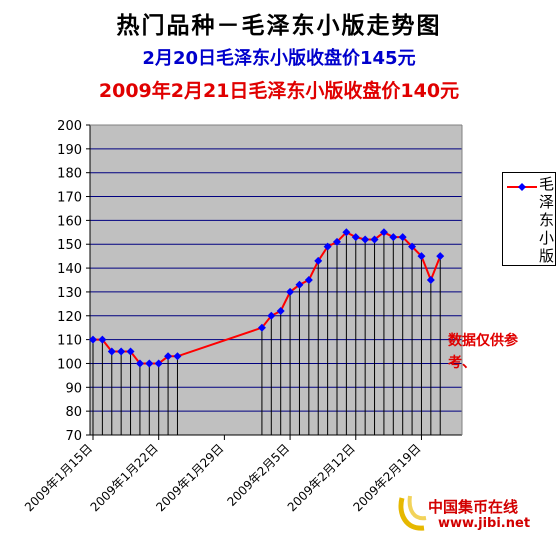  Describe the element at coordinates (484, 523) in the screenshot. I see `watermark-url: www.jibi.net` at that location.